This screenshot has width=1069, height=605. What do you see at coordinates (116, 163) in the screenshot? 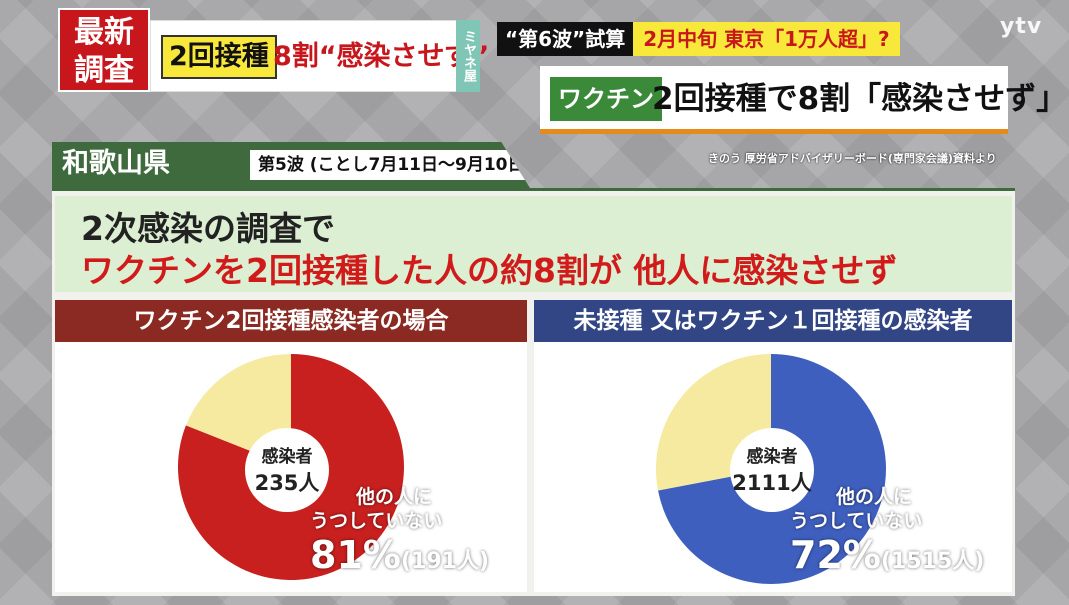
I see `prefecture-name: 和歌山県` at bounding box center [116, 163].